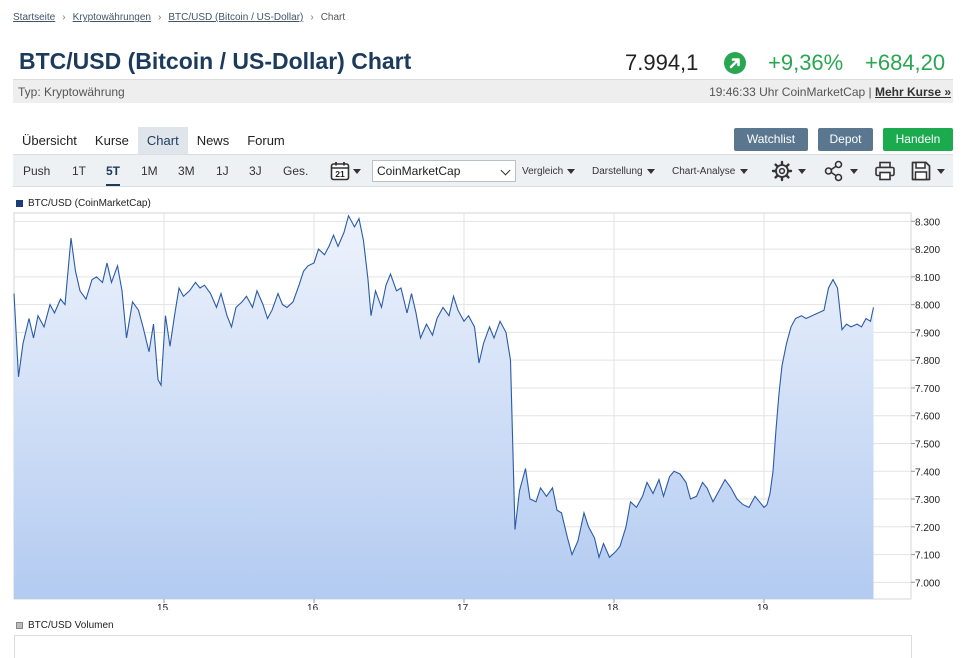 The height and width of the screenshot is (658, 965). I want to click on more-quotes-link: Mehr Kurse », so click(912, 92).